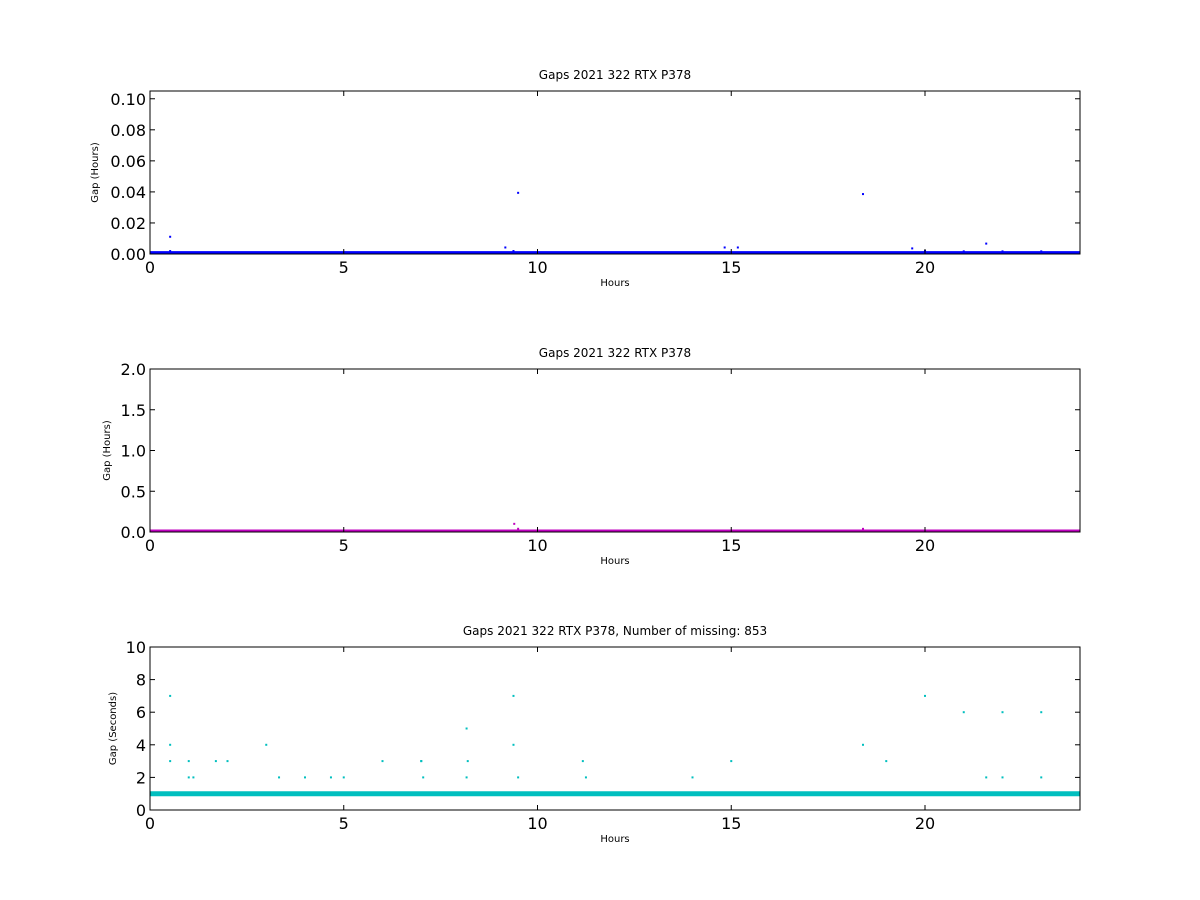 The image size is (1200, 900). I want to click on y-tick-label: 1.0, so click(133, 451).